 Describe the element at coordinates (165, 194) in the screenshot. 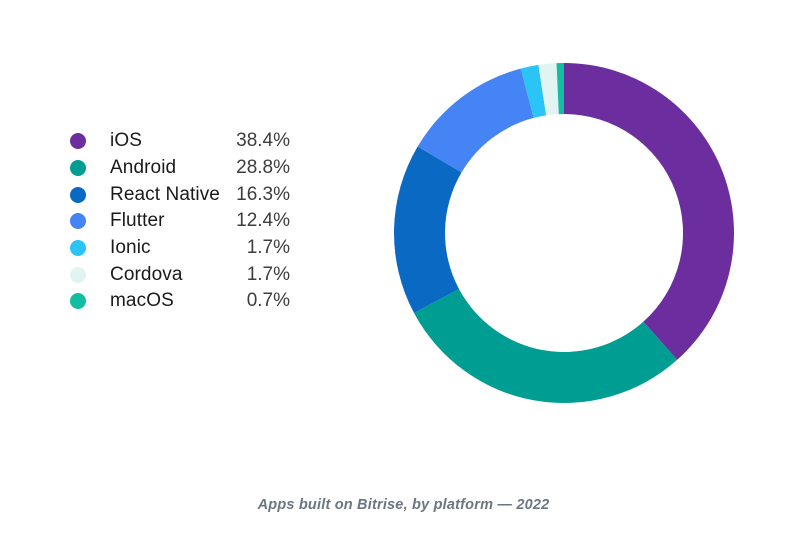

I see `legend-label: React Native` at that location.